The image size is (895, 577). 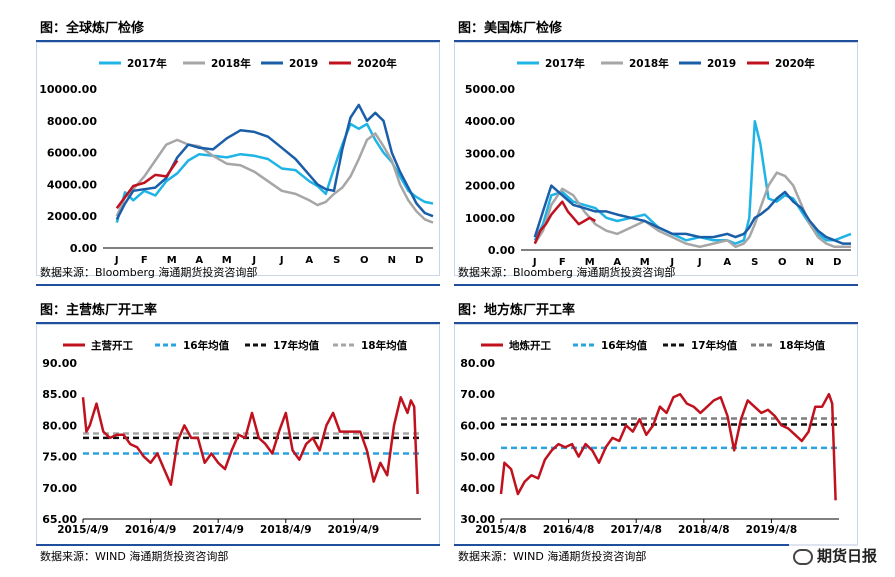 I want to click on y-tick-label: 0.00, so click(x=83, y=248).